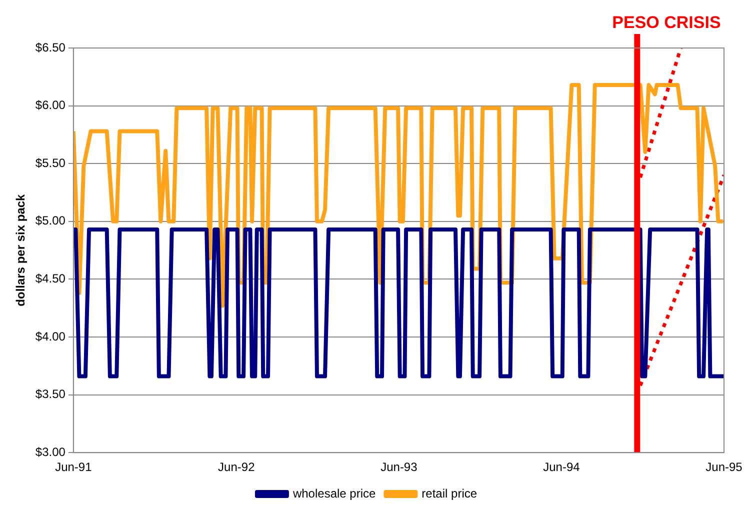 The width and height of the screenshot is (756, 520). Describe the element at coordinates (450, 493) in the screenshot. I see `legend-label: retail price` at that location.